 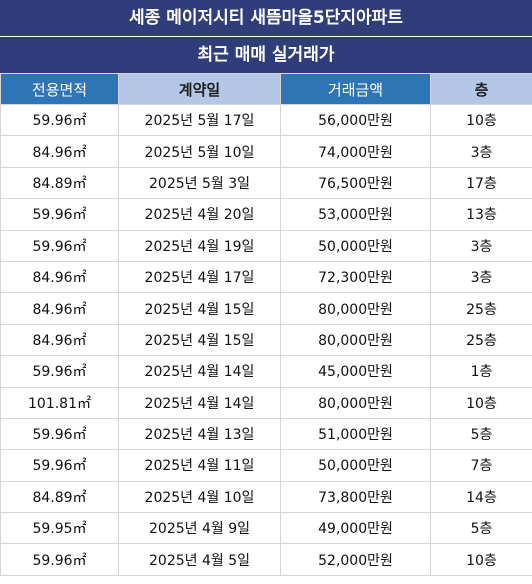 I want to click on page-title: 세종 메이저시티 새뜸마을5단지아파트, so click(x=266, y=18).